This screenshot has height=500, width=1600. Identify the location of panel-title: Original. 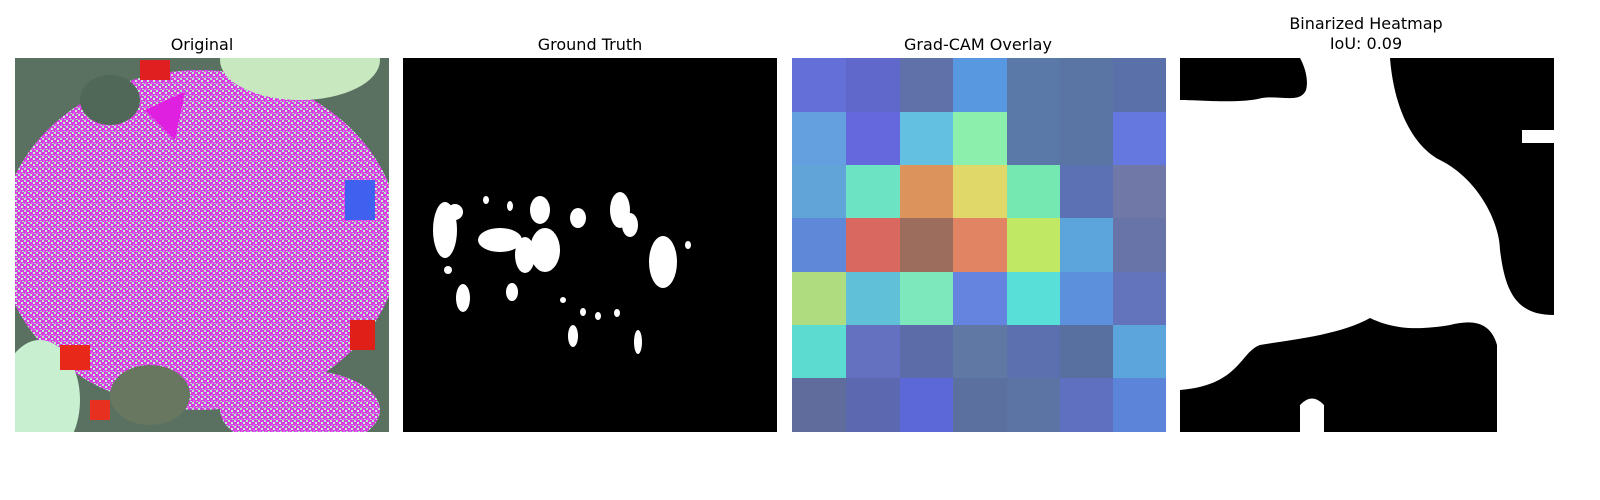
(202, 44).